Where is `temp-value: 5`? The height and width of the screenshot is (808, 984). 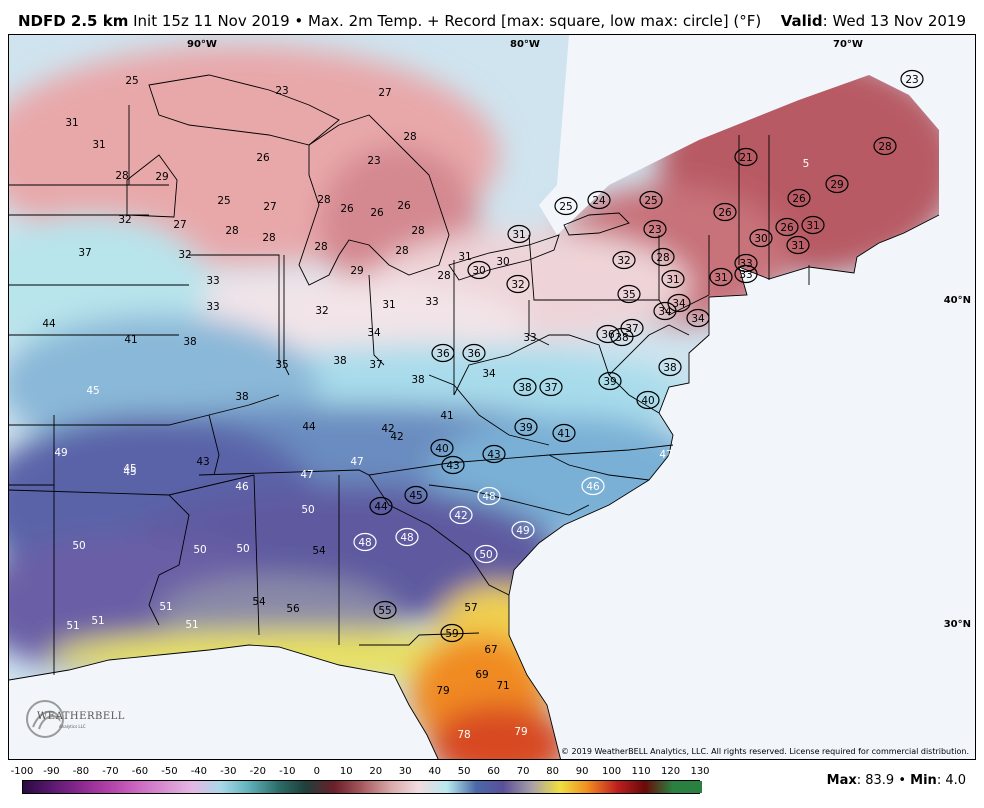
temp-value: 5 is located at coordinates (806, 164).